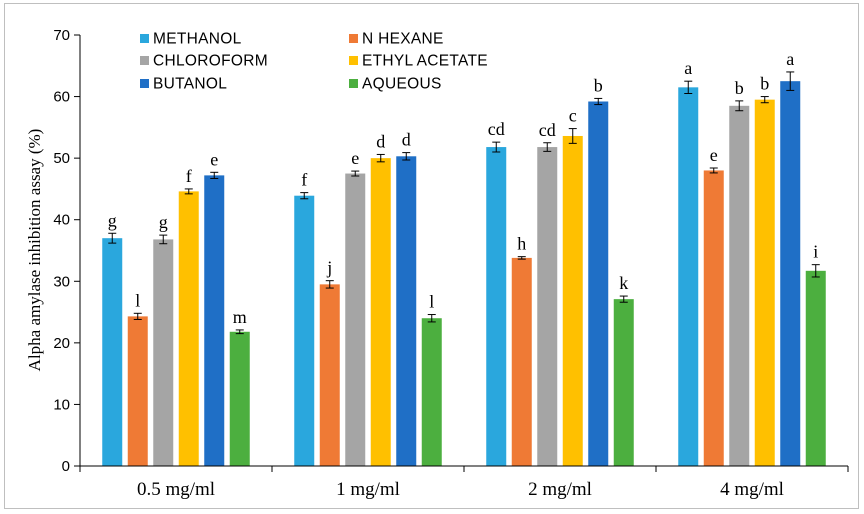 Image resolution: width=864 pixels, height=514 pixels. What do you see at coordinates (210, 61) in the screenshot?
I see `legend-label: CHLOROFORM` at bounding box center [210, 61].